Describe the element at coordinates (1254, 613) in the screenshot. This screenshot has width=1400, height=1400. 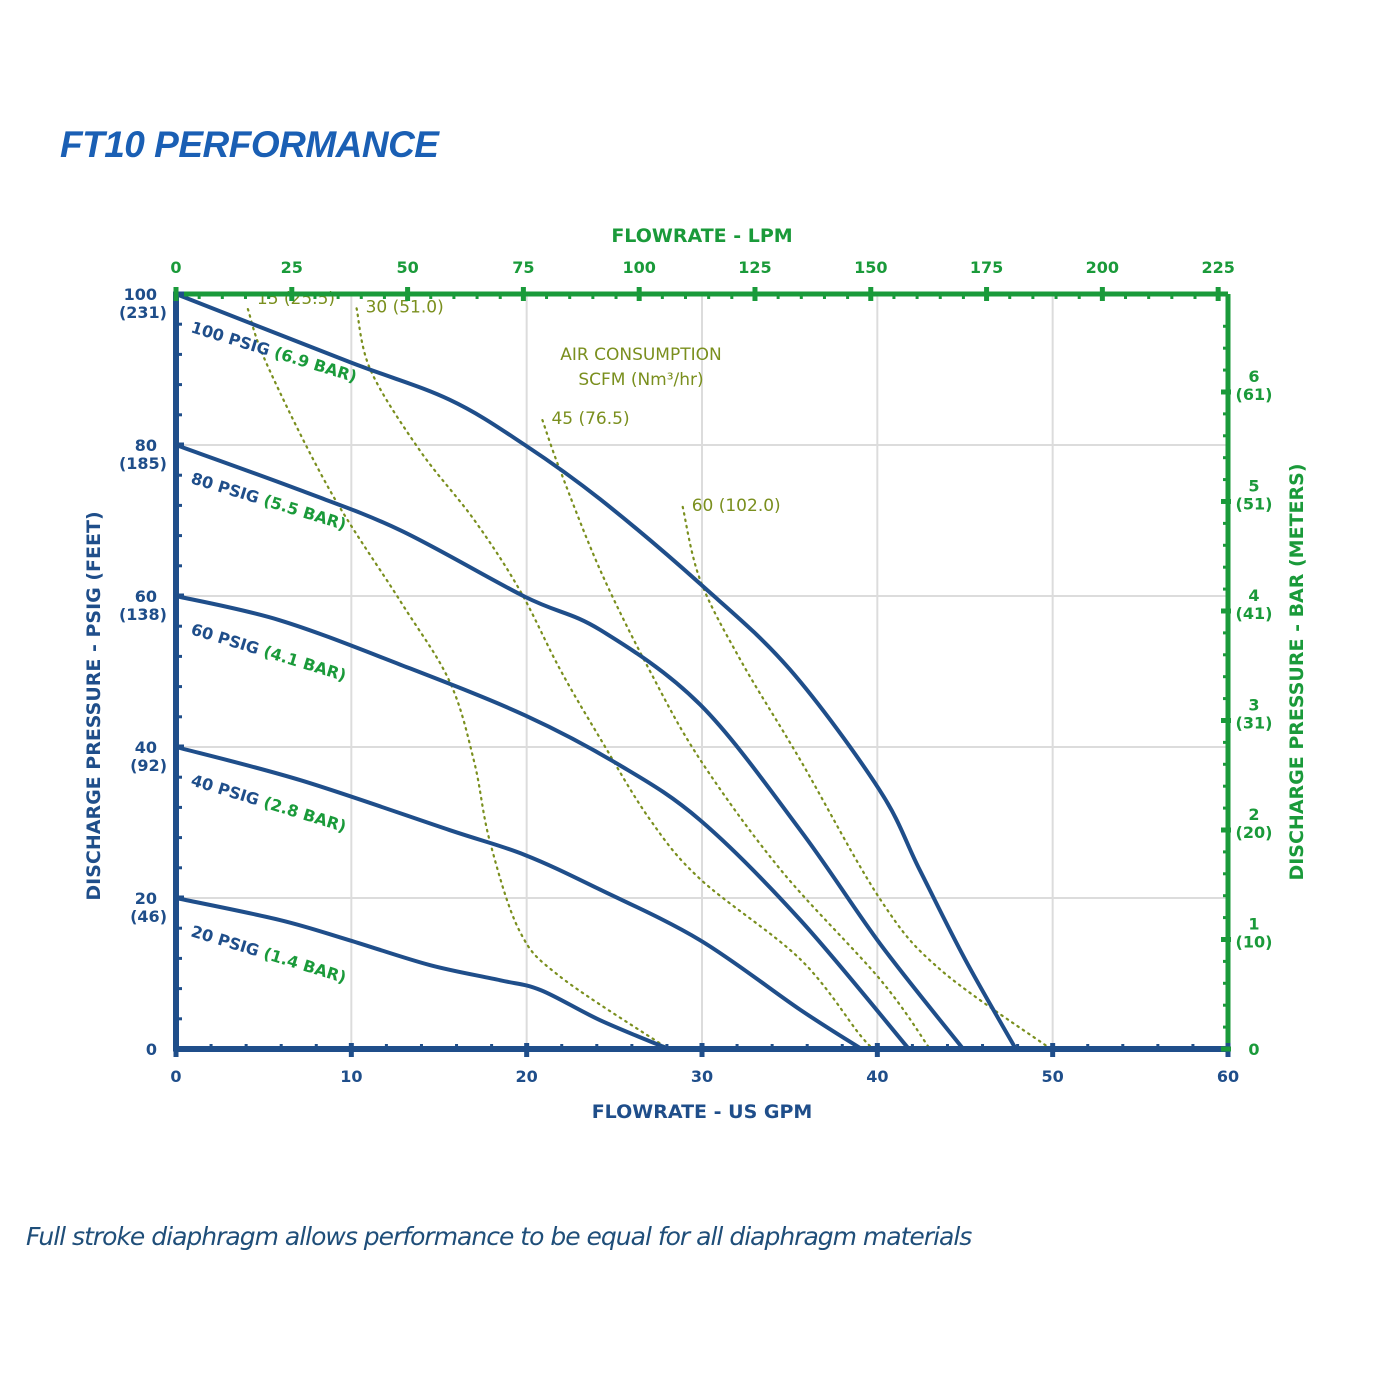
I see `y2-tick-sublabel: (41)` at that location.